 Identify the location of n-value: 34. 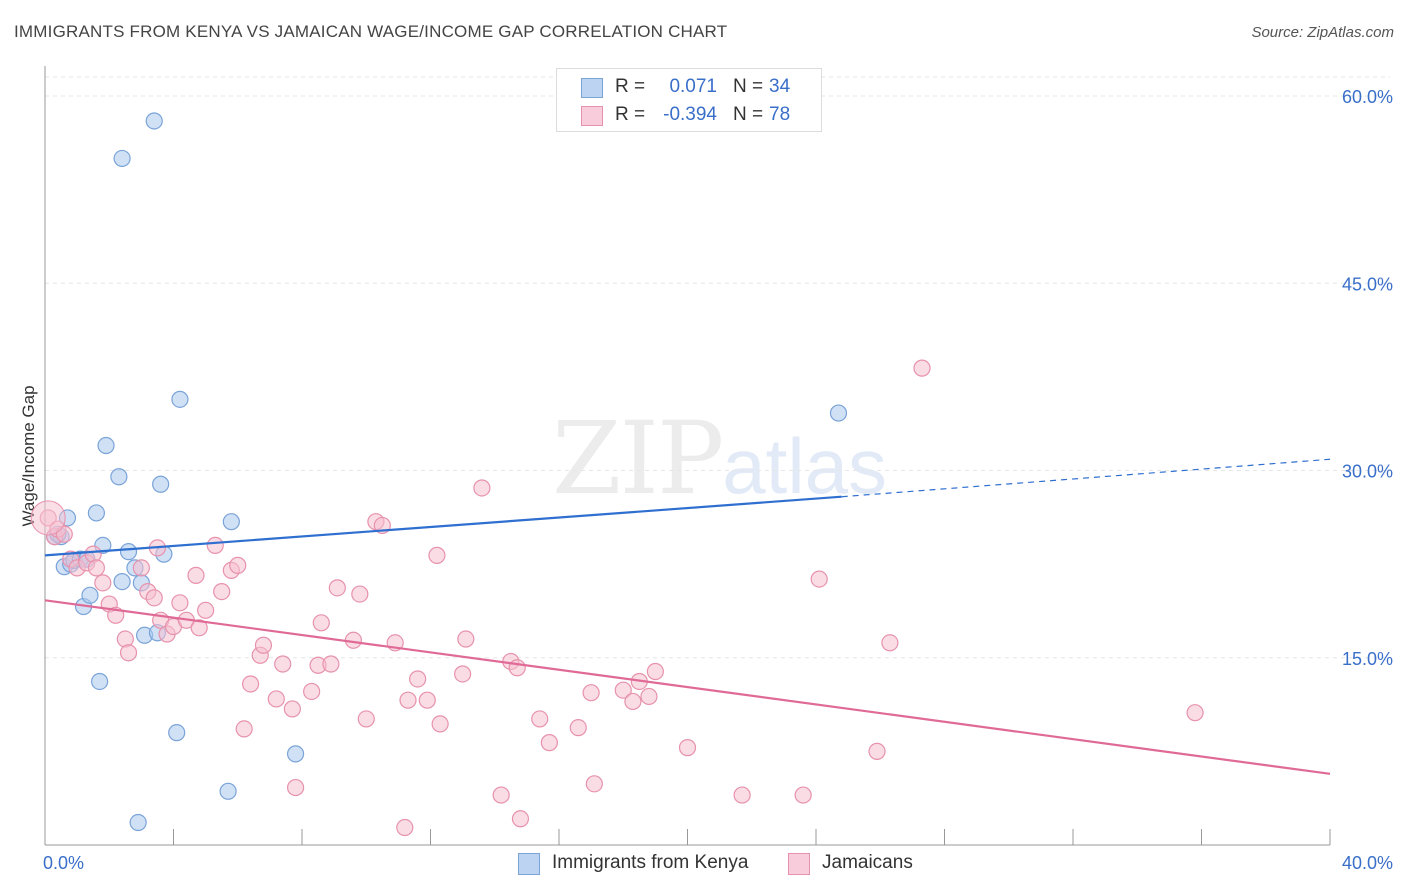
(780, 86).